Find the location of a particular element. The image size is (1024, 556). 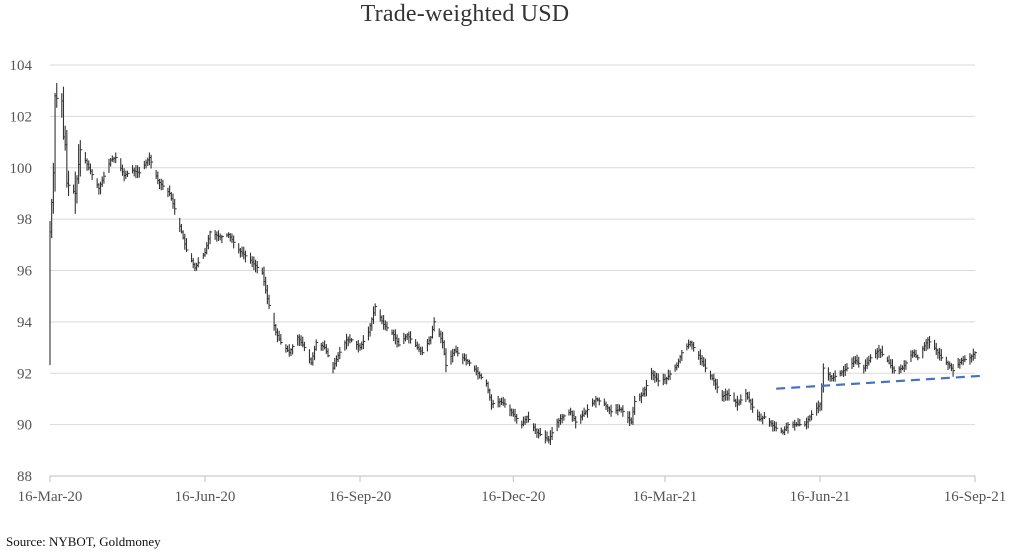

x-tick-label: 16-Mar-21 is located at coordinates (665, 497).